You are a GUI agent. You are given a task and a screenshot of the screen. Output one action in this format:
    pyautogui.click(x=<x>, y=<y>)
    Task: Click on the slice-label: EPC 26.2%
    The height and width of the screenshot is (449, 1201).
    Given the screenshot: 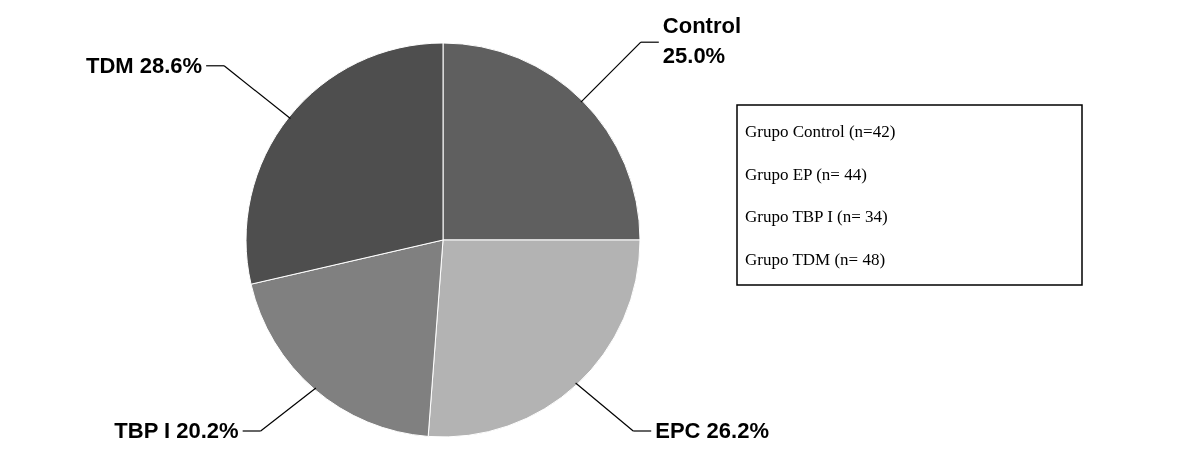 What is the action you would take?
    pyautogui.click(x=712, y=430)
    